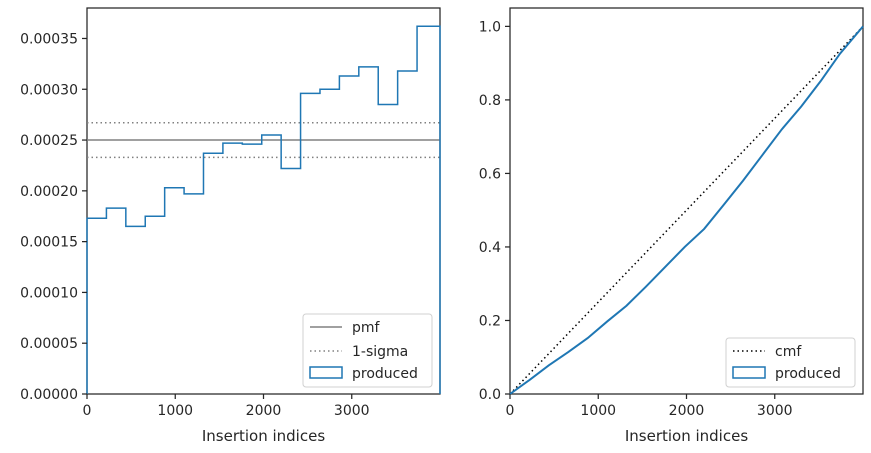  What do you see at coordinates (490, 174) in the screenshot?
I see `y-tick-label: 0.6` at bounding box center [490, 174].